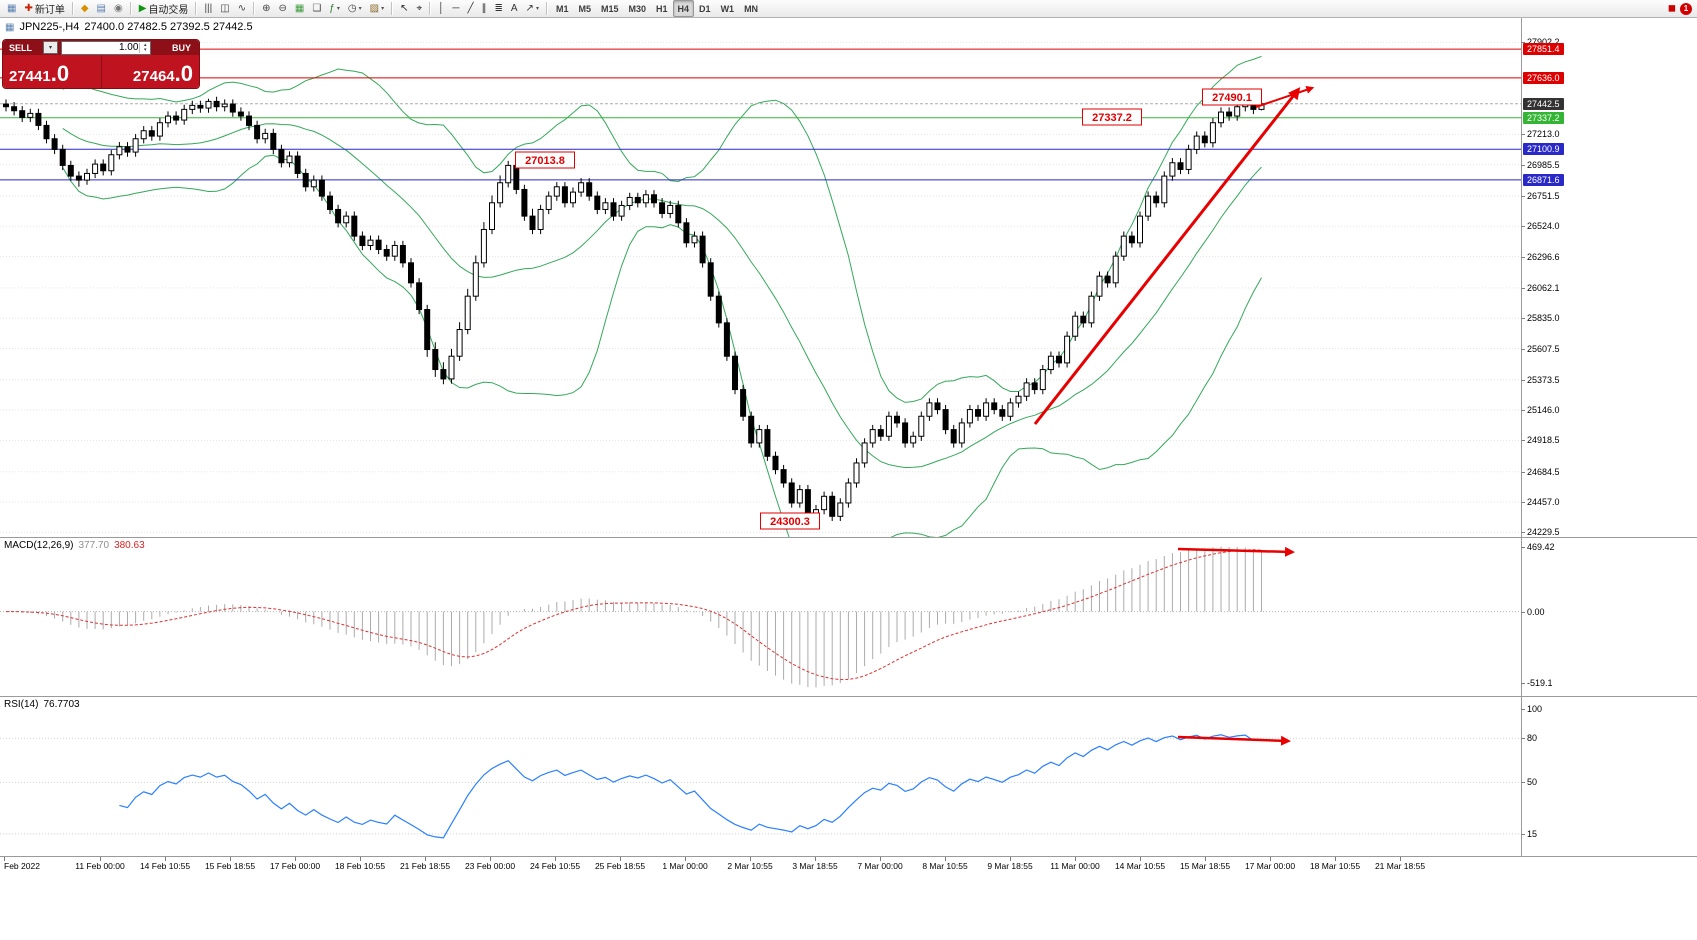 Image resolution: width=1697 pixels, height=940 pixels. I want to click on svg-text: 27490.1, so click(1232, 98).